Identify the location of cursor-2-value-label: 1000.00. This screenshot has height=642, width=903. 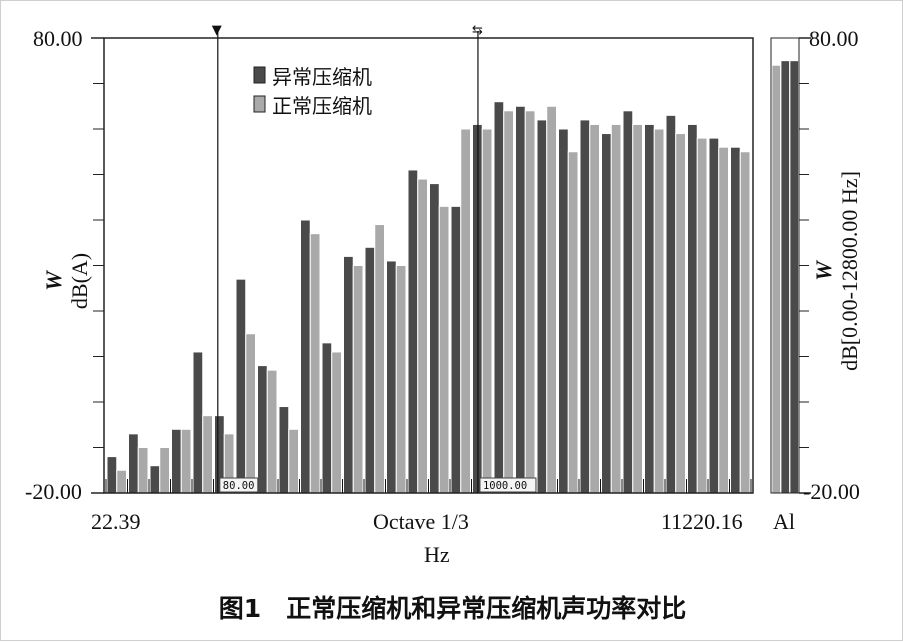
(505, 486).